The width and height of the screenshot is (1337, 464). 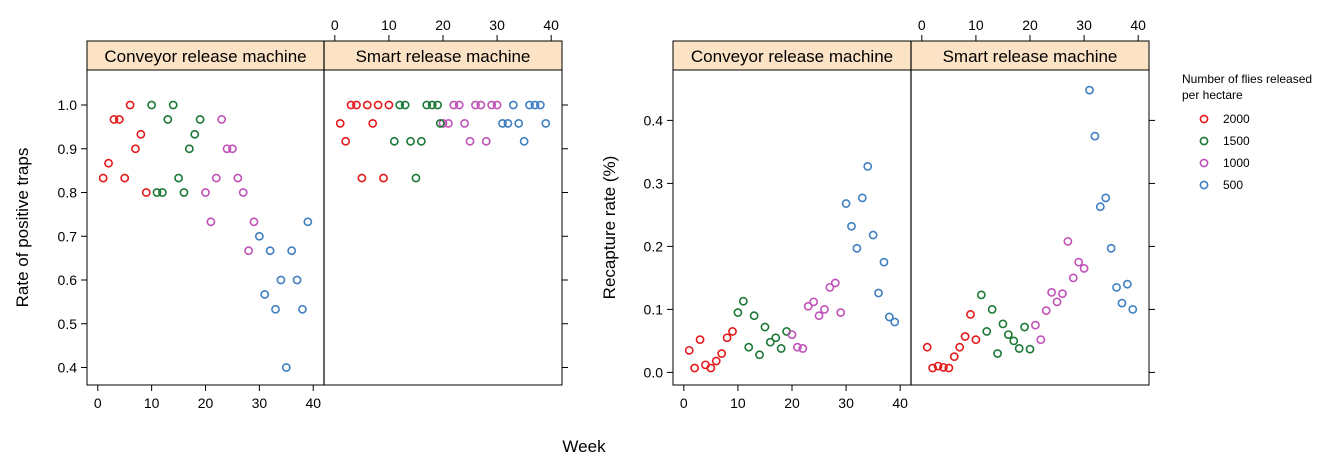 I want to click on legend-title-line1: Number of flies released, so click(x=1247, y=79).